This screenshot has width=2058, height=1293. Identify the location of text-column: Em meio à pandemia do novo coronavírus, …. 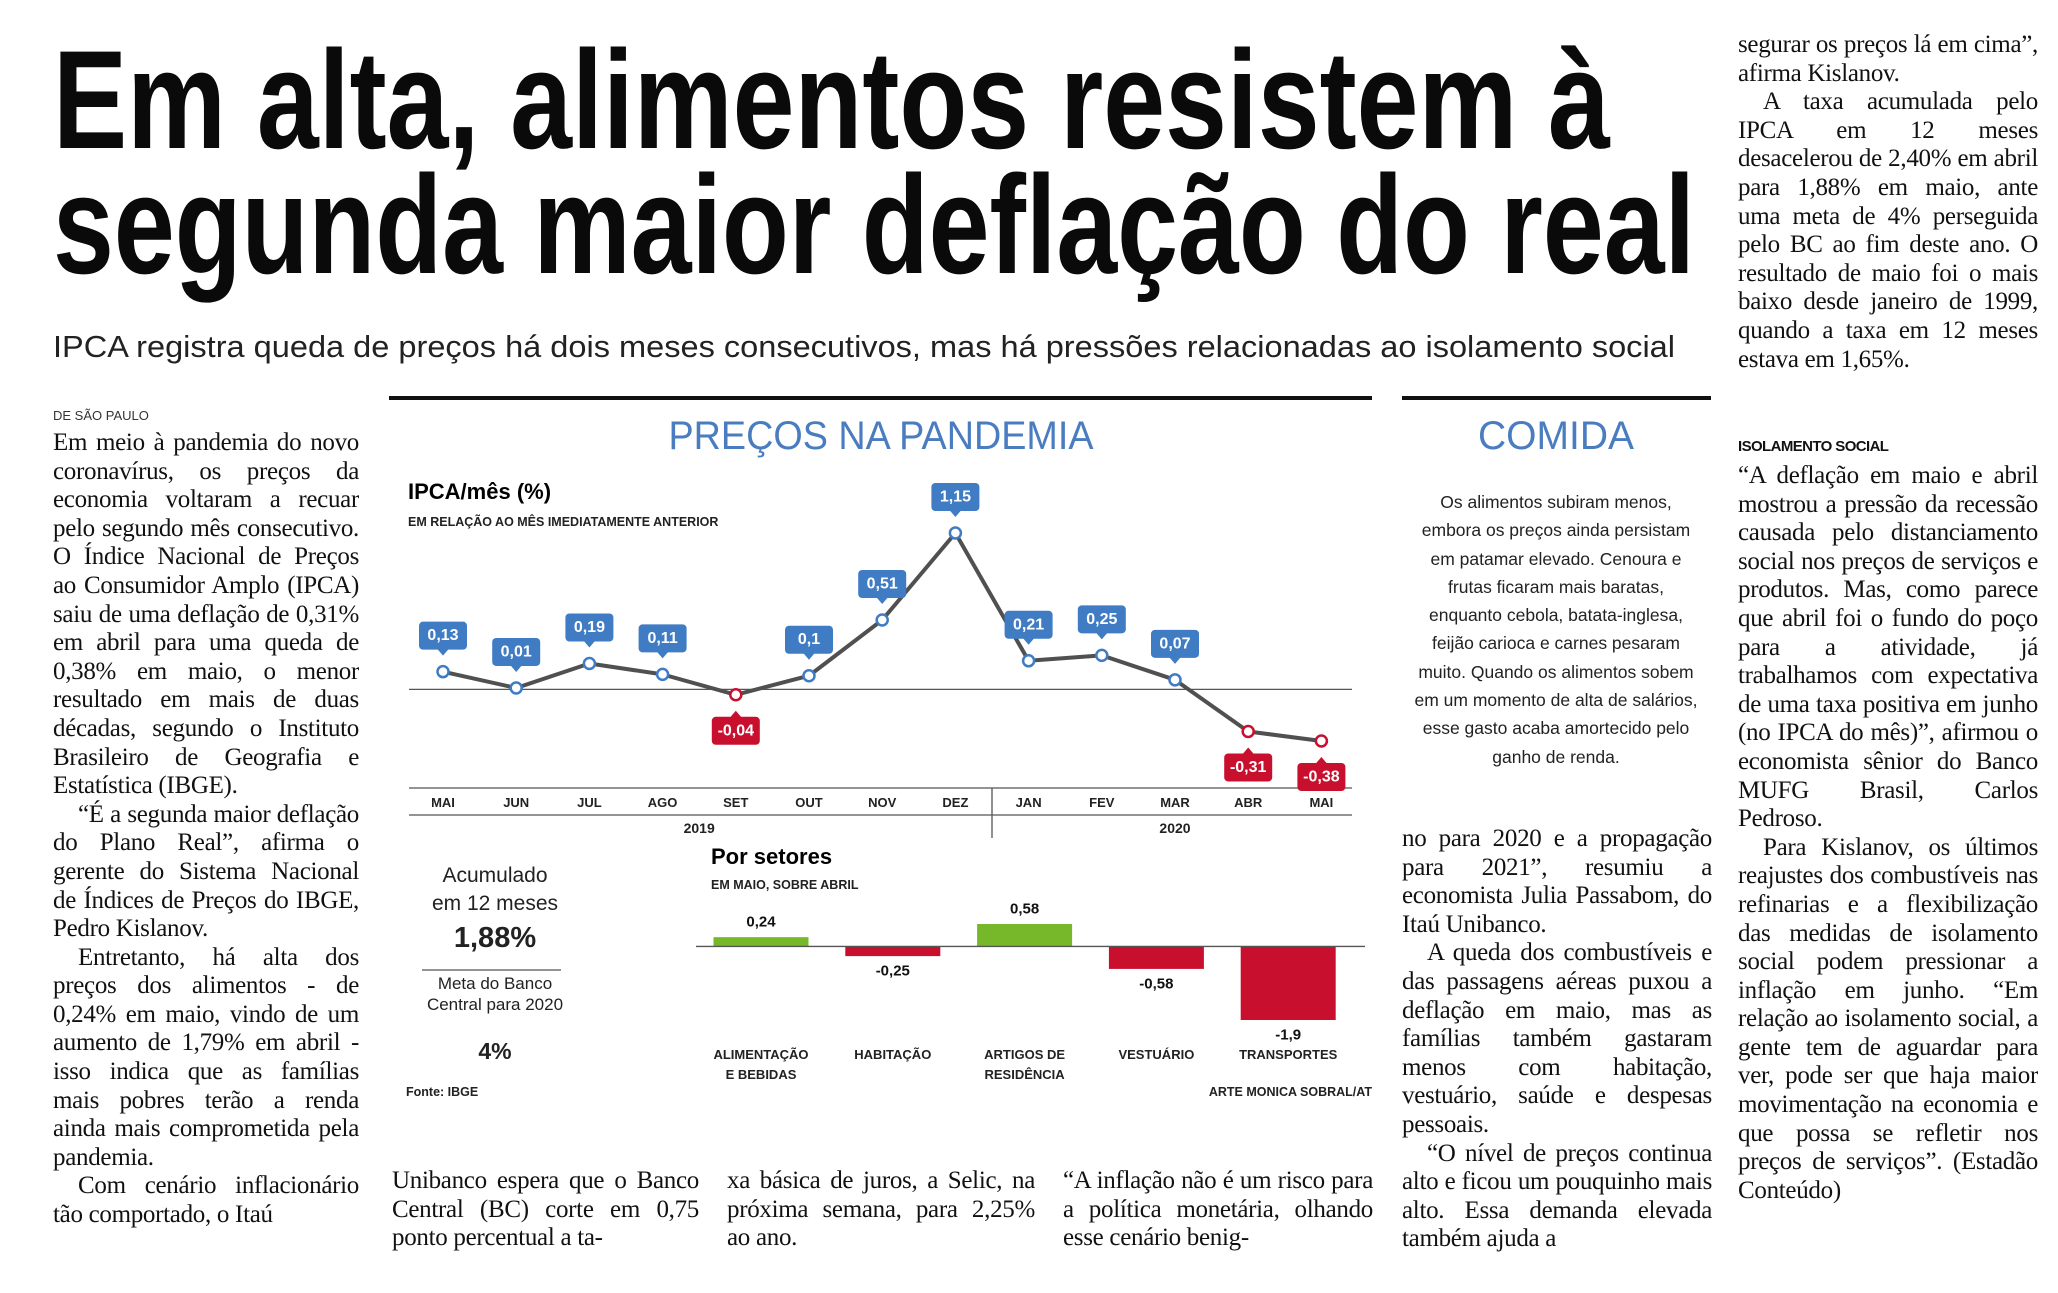
(206, 845).